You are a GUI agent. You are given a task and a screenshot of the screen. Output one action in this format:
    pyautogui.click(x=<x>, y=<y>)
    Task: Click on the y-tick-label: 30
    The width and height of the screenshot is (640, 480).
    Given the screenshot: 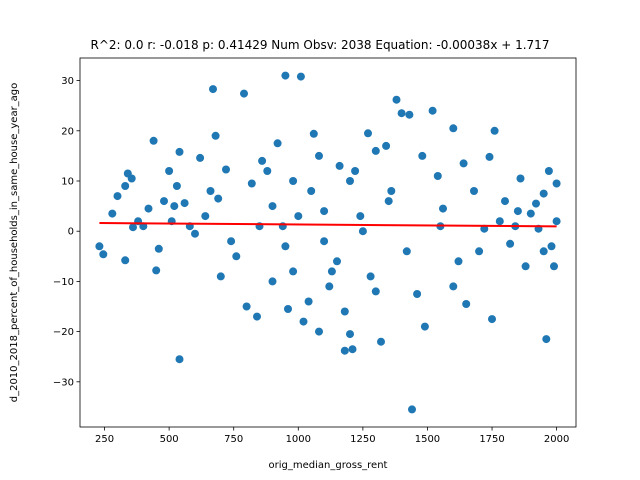 What is the action you would take?
    pyautogui.click(x=67, y=81)
    